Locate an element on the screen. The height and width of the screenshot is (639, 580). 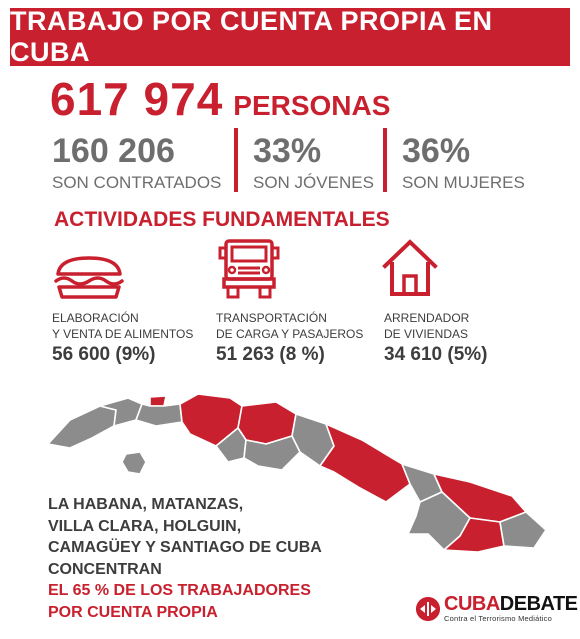
province-sancti-spiritus is located at coordinates (272, 453).